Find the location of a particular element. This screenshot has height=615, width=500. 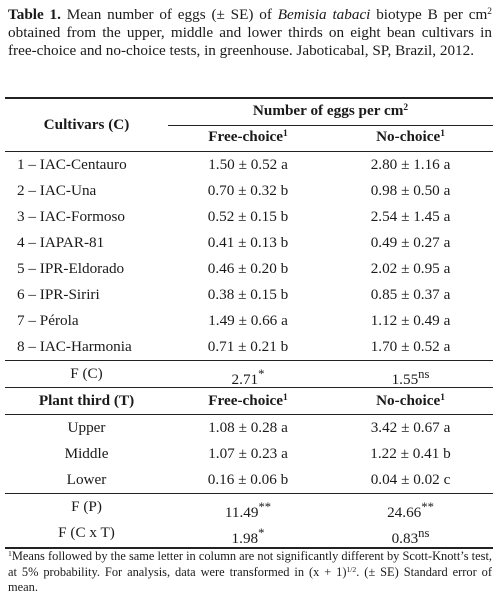

f-value: 11.49 is located at coordinates (241, 513).